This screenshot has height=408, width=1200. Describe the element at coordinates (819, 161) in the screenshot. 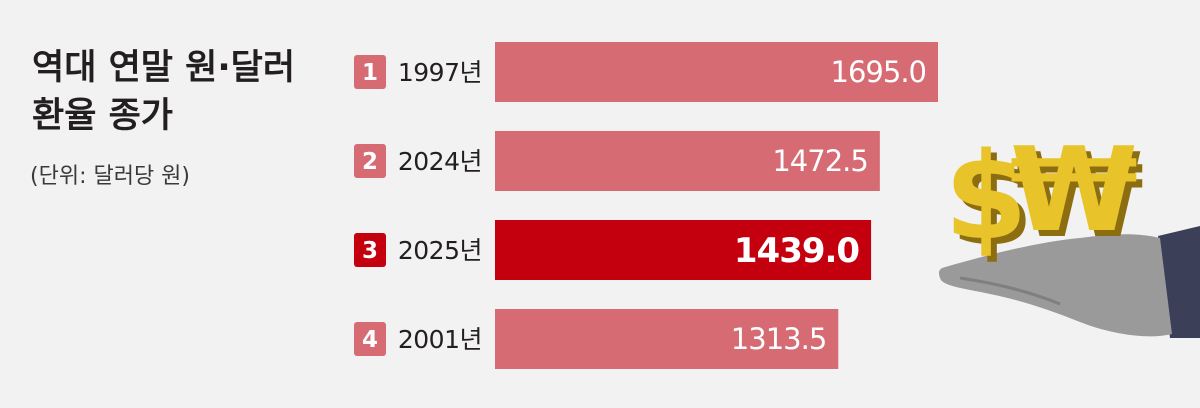

I see `data-label: 1472.5` at that location.